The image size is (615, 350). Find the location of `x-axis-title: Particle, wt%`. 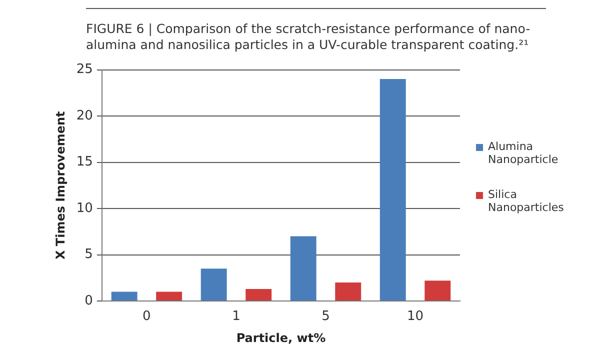

x-axis-title: Particle, wt% is located at coordinates (281, 337).